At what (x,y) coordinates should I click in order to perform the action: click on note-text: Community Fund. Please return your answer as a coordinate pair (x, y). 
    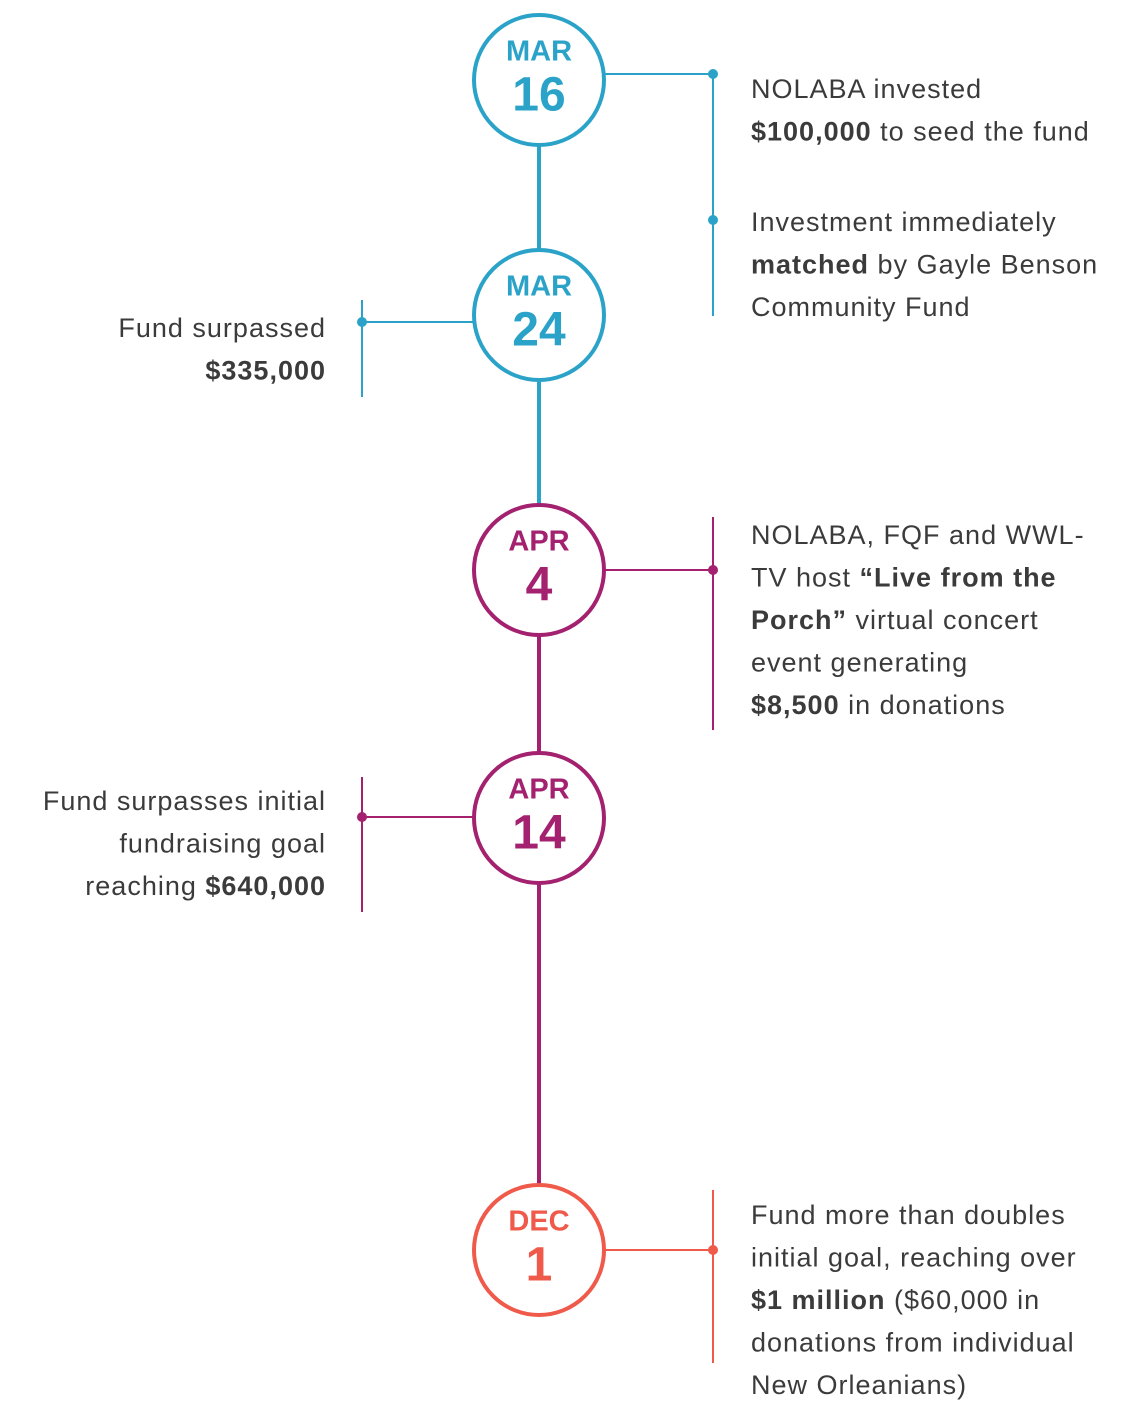
    Looking at the image, I should click on (861, 307).